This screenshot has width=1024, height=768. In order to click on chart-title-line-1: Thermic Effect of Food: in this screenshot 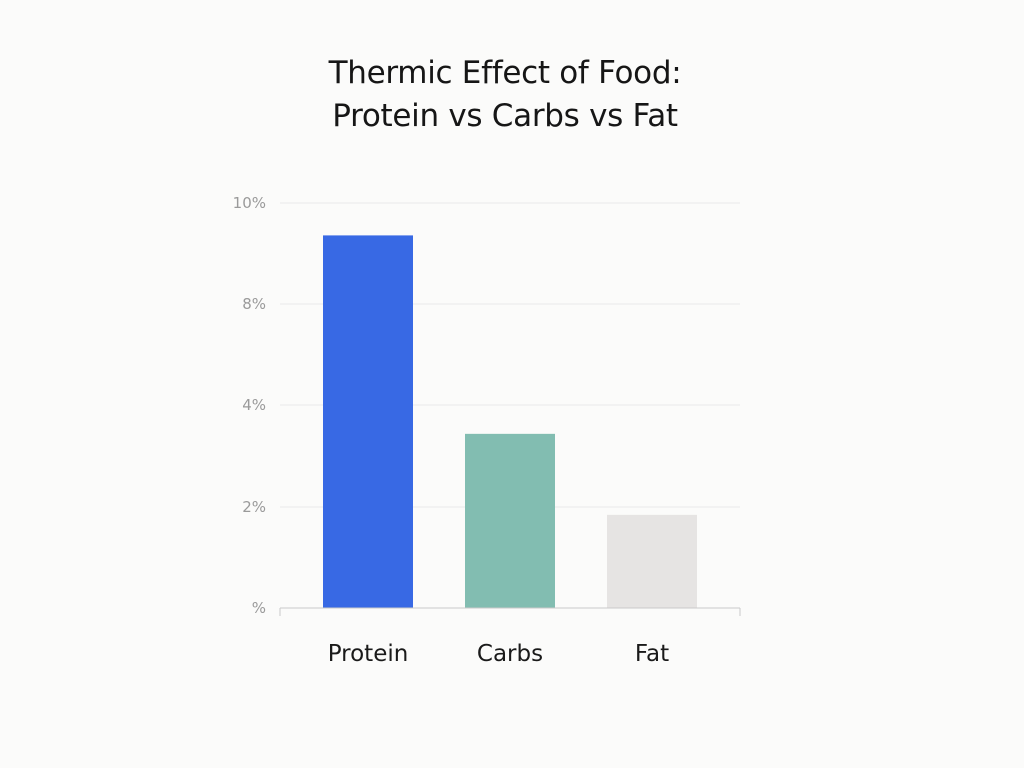, I will do `click(505, 73)`.